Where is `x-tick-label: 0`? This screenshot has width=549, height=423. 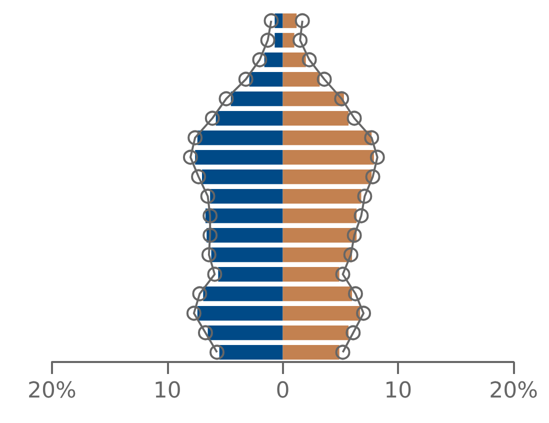 x-tick-label: 0 is located at coordinates (283, 391).